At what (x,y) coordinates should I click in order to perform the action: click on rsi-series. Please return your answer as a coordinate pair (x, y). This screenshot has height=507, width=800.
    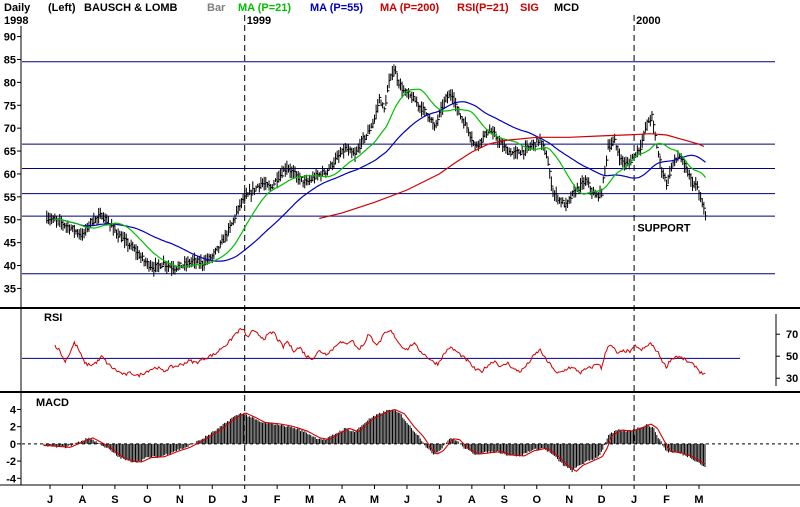
    Looking at the image, I should click on (381, 353).